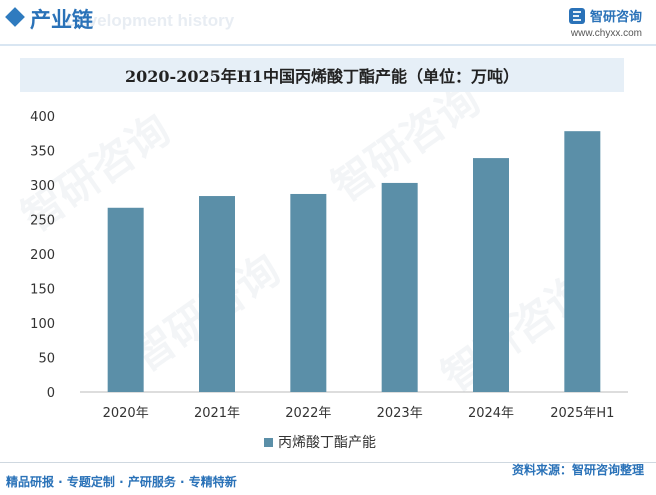 Image resolution: width=656 pixels, height=495 pixels. I want to click on x-tick-label: 2022年, so click(308, 413).